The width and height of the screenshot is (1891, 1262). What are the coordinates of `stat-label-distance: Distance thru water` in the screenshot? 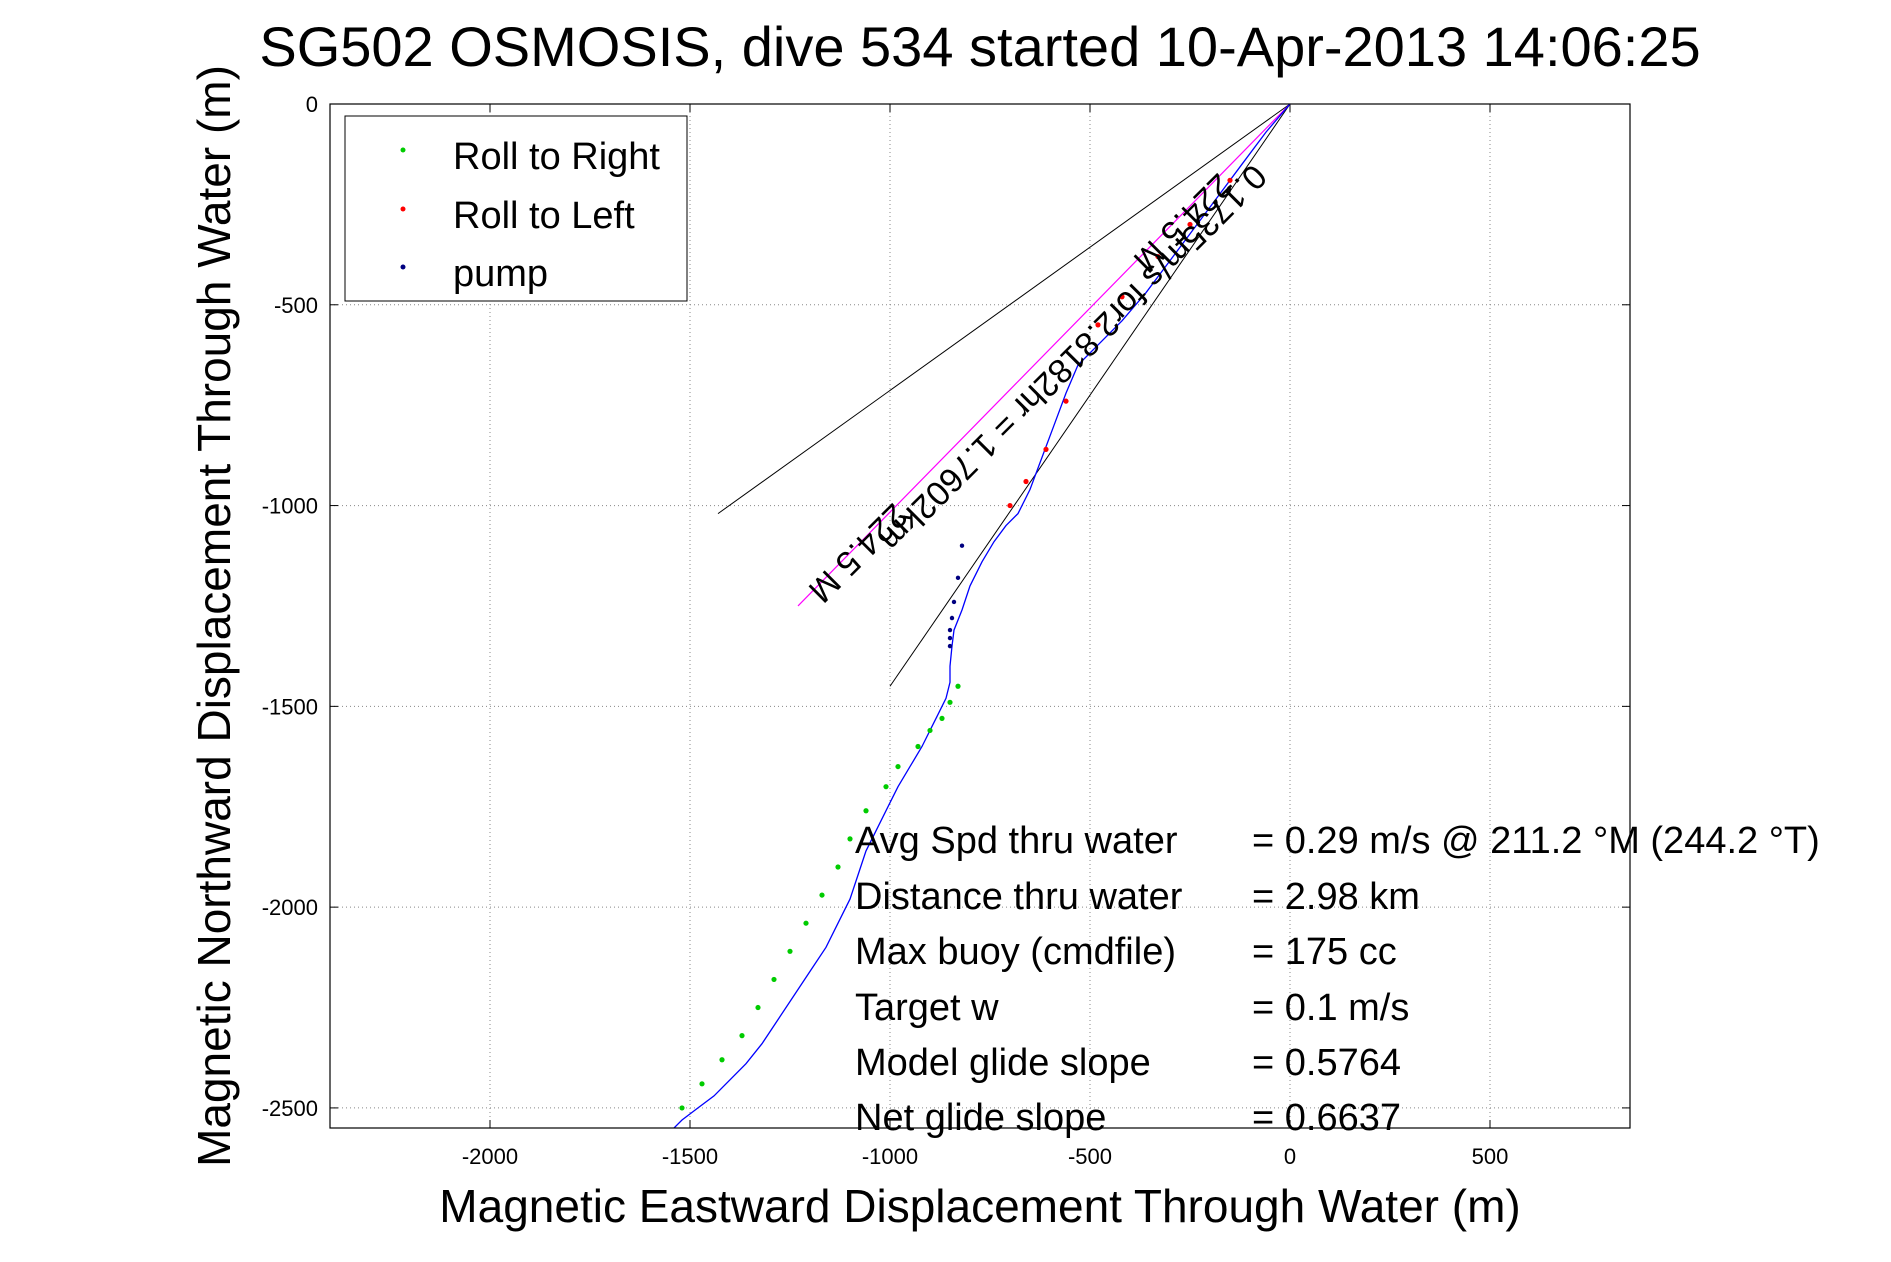 It's located at (1019, 897).